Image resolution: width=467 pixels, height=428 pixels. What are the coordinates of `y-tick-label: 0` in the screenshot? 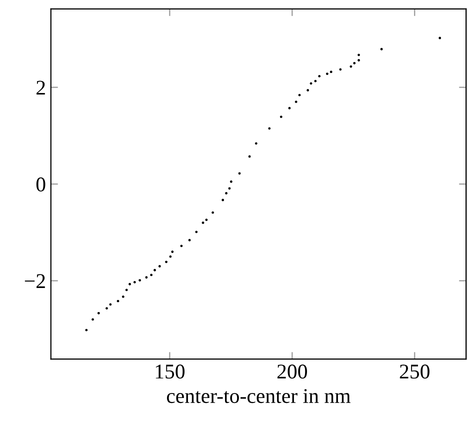 It's located at (41, 184).